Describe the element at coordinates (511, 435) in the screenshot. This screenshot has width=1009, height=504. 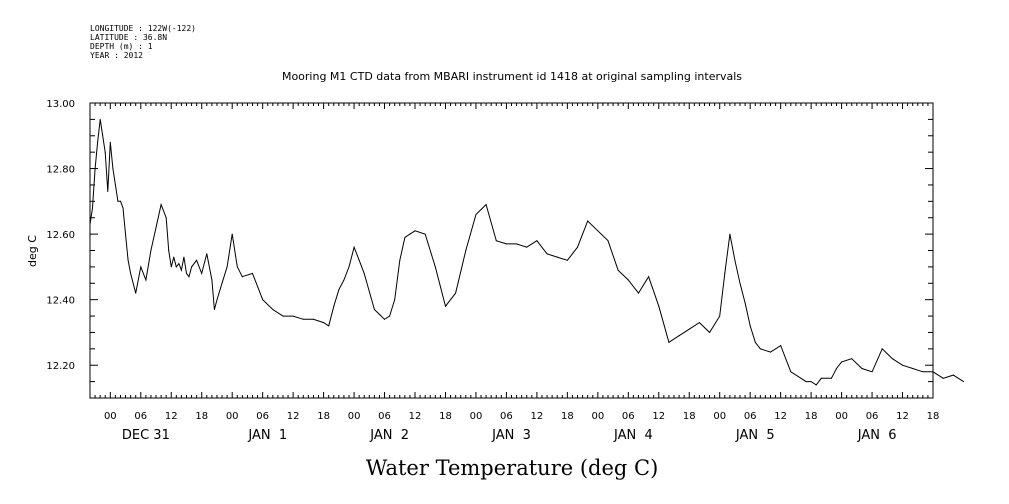
I see `day-label: JAN 3` at that location.